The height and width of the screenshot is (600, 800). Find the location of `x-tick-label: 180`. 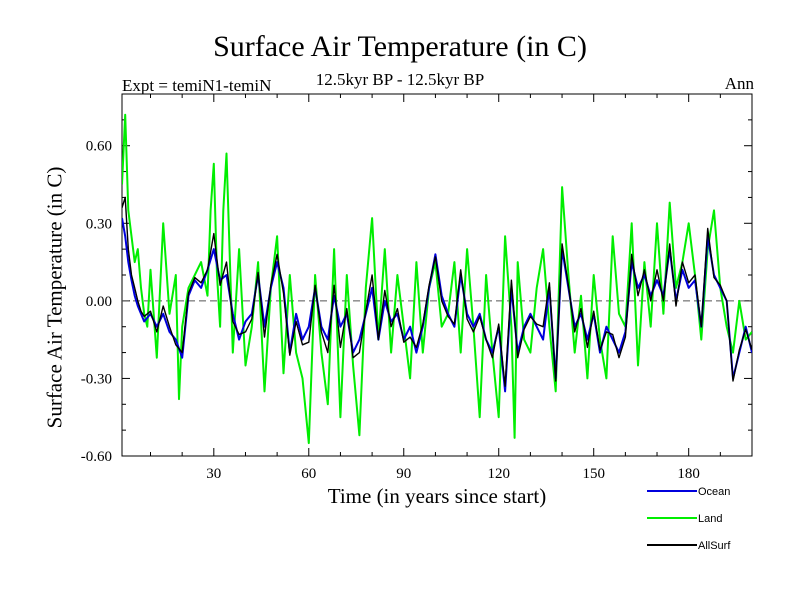

x-tick-label: 180 is located at coordinates (688, 474).